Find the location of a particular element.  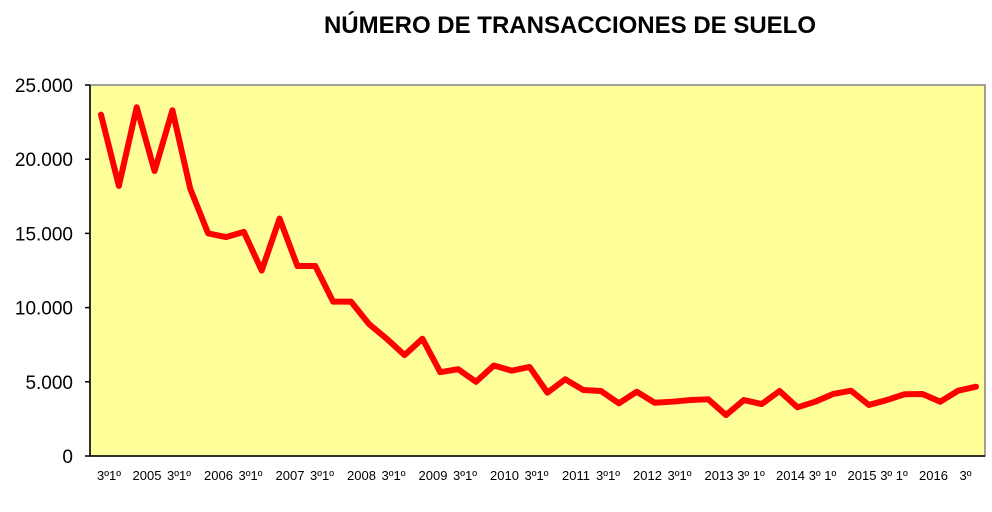

x-tick-label: 2010 is located at coordinates (504, 475).